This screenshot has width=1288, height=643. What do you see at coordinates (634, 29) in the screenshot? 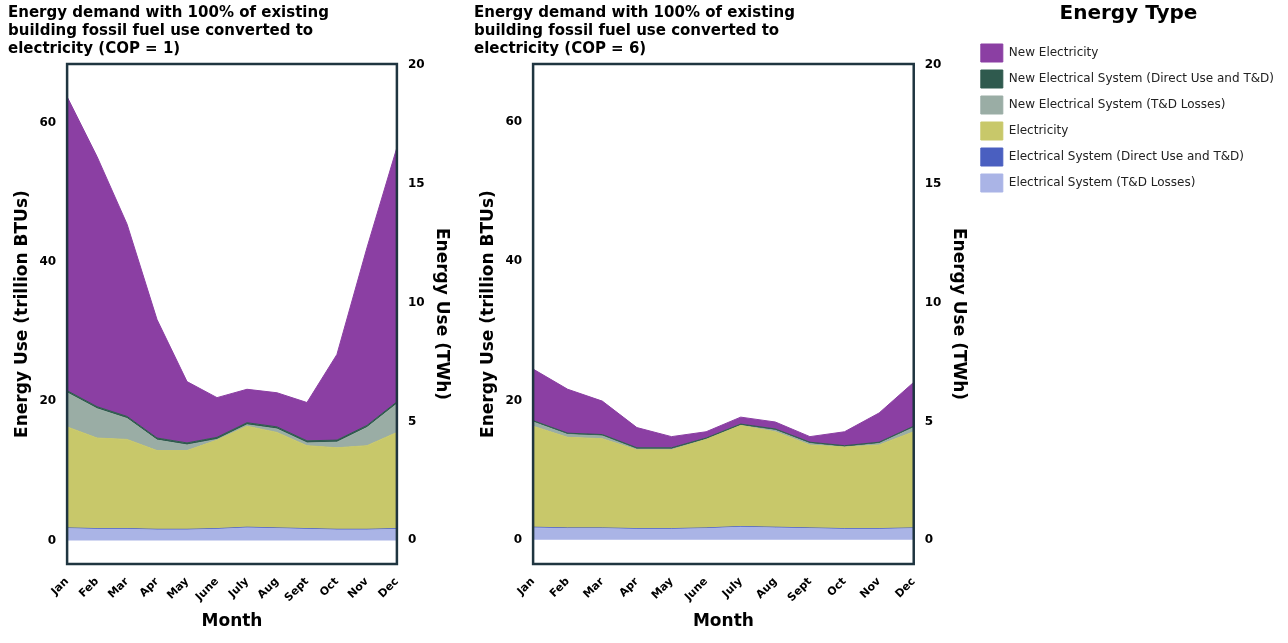
I see `chart-title: Energy demand with 100% of existing building fossil fuel use converted to electricity (COP = 6)` at bounding box center [634, 29].